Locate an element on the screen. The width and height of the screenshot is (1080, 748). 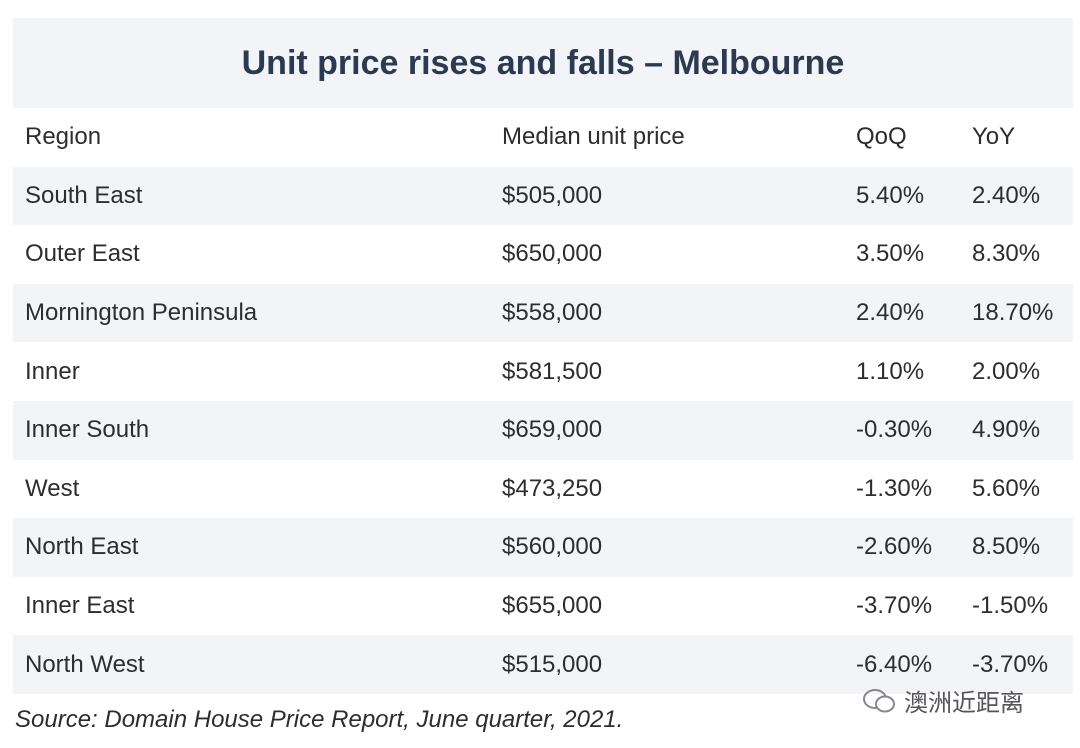
cell: 18.70% is located at coordinates (1013, 313).